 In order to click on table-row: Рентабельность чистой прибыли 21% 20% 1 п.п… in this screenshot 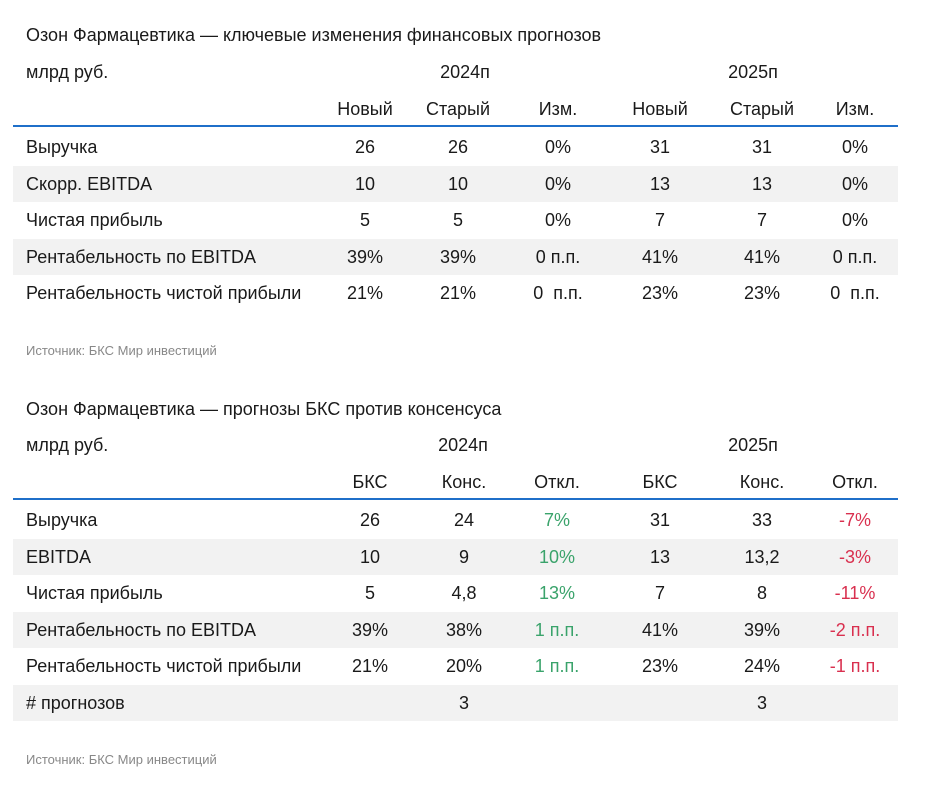, I will do `click(455, 666)`.